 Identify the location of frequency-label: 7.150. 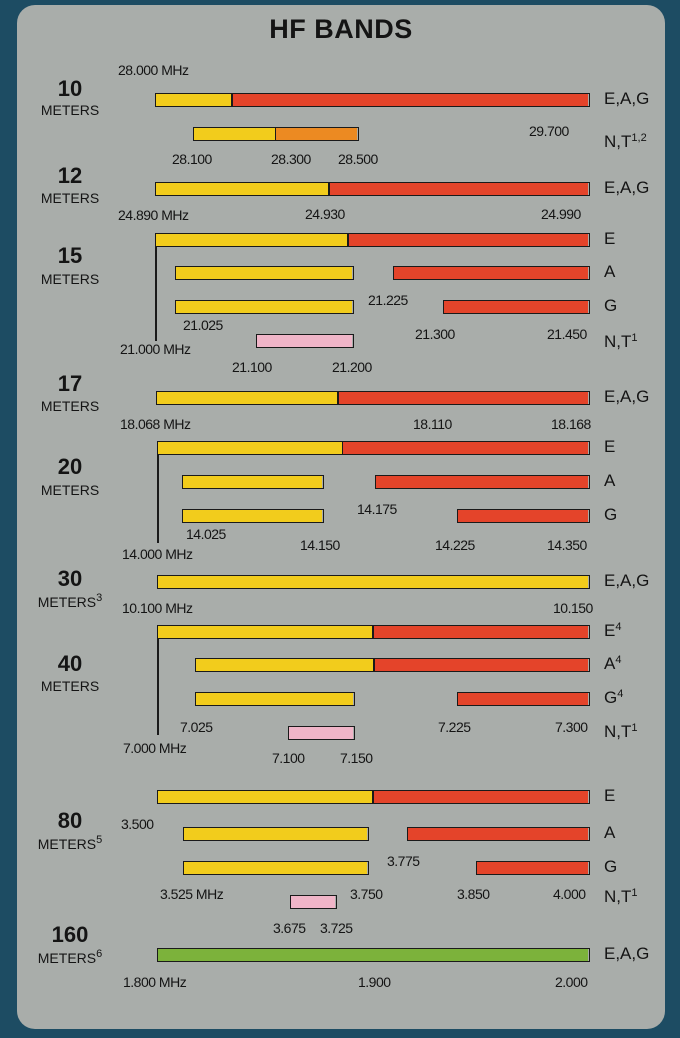
(356, 758).